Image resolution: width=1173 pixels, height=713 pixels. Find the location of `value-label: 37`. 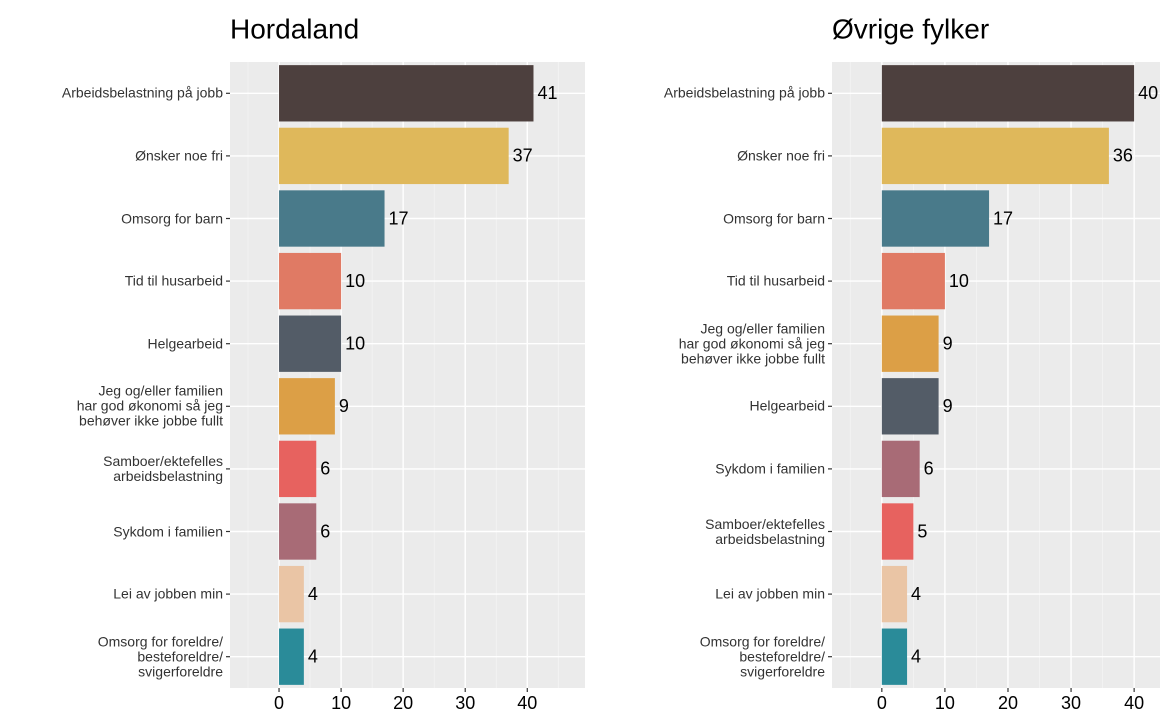

value-label: 37 is located at coordinates (523, 156).